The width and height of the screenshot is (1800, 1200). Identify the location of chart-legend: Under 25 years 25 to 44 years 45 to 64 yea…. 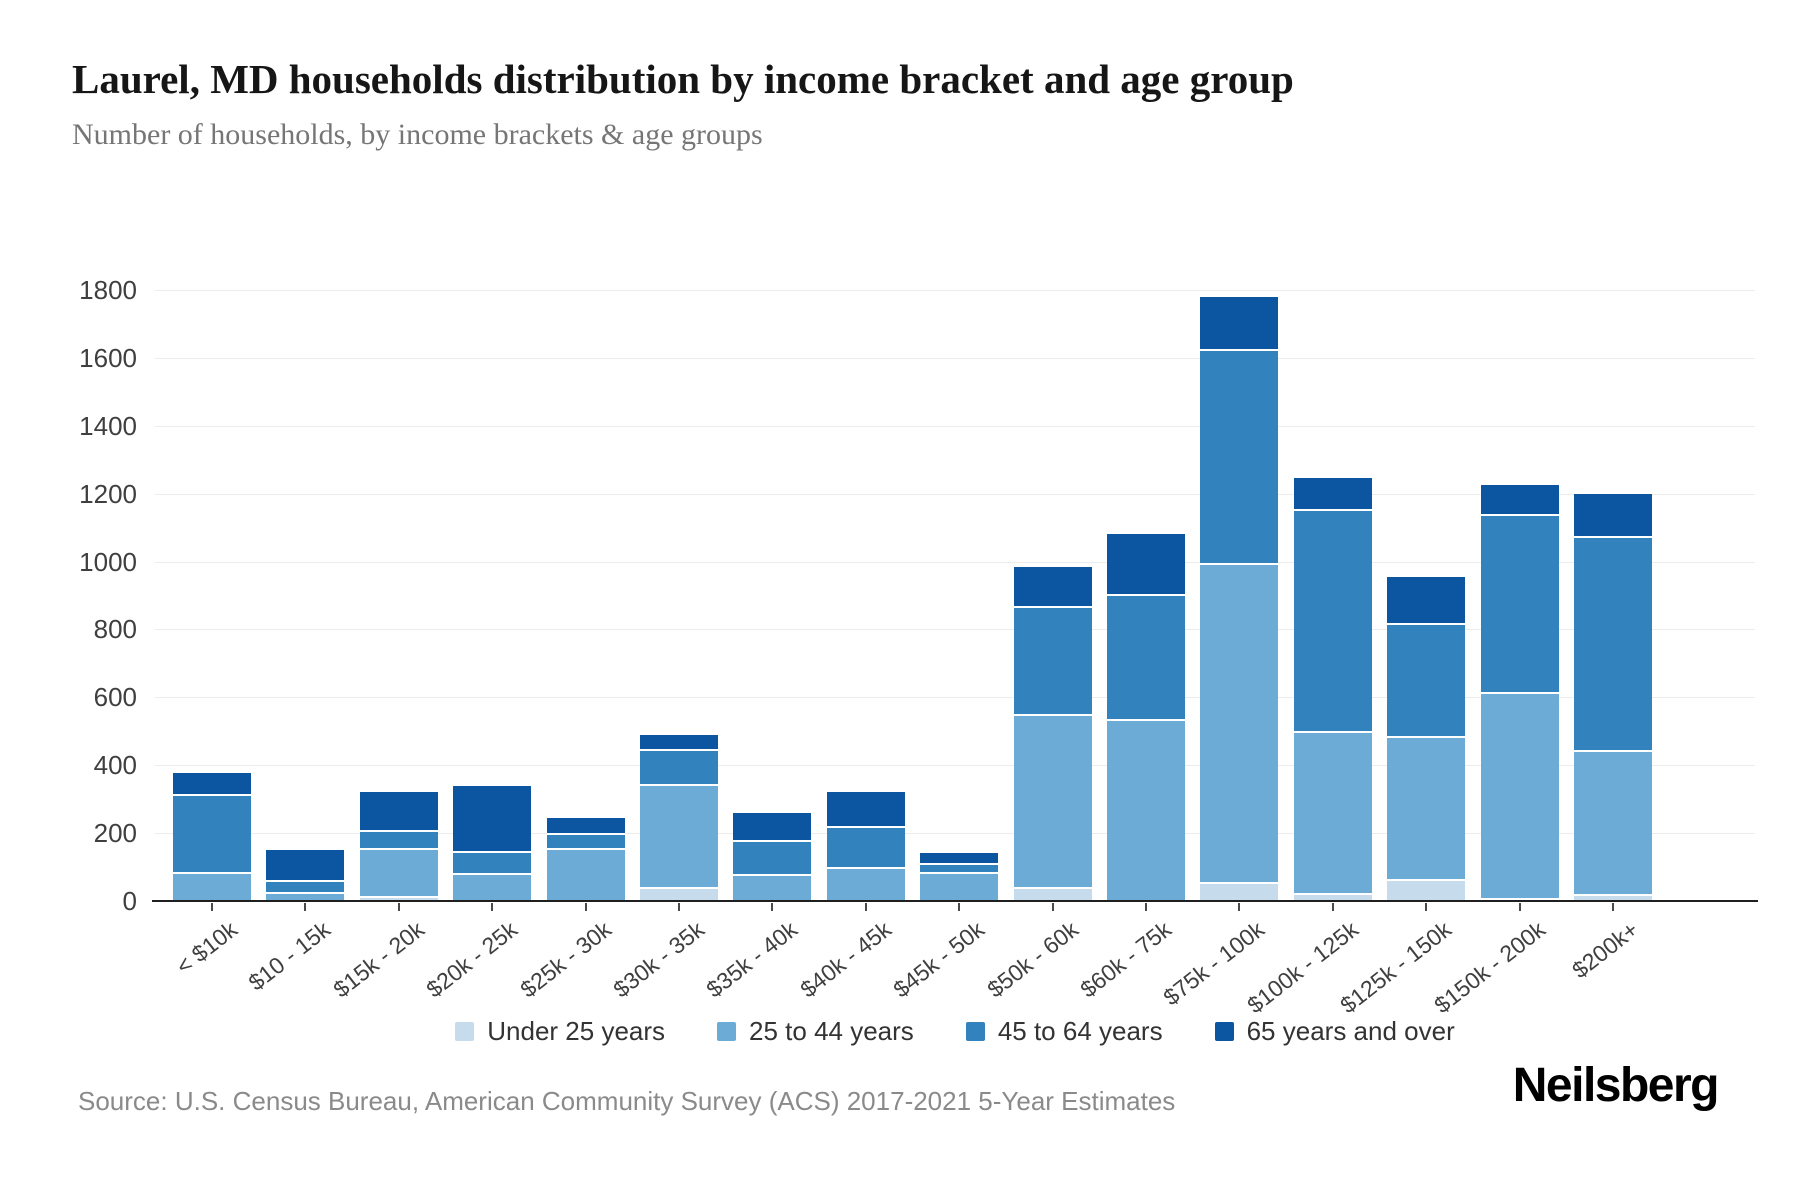
(955, 1031).